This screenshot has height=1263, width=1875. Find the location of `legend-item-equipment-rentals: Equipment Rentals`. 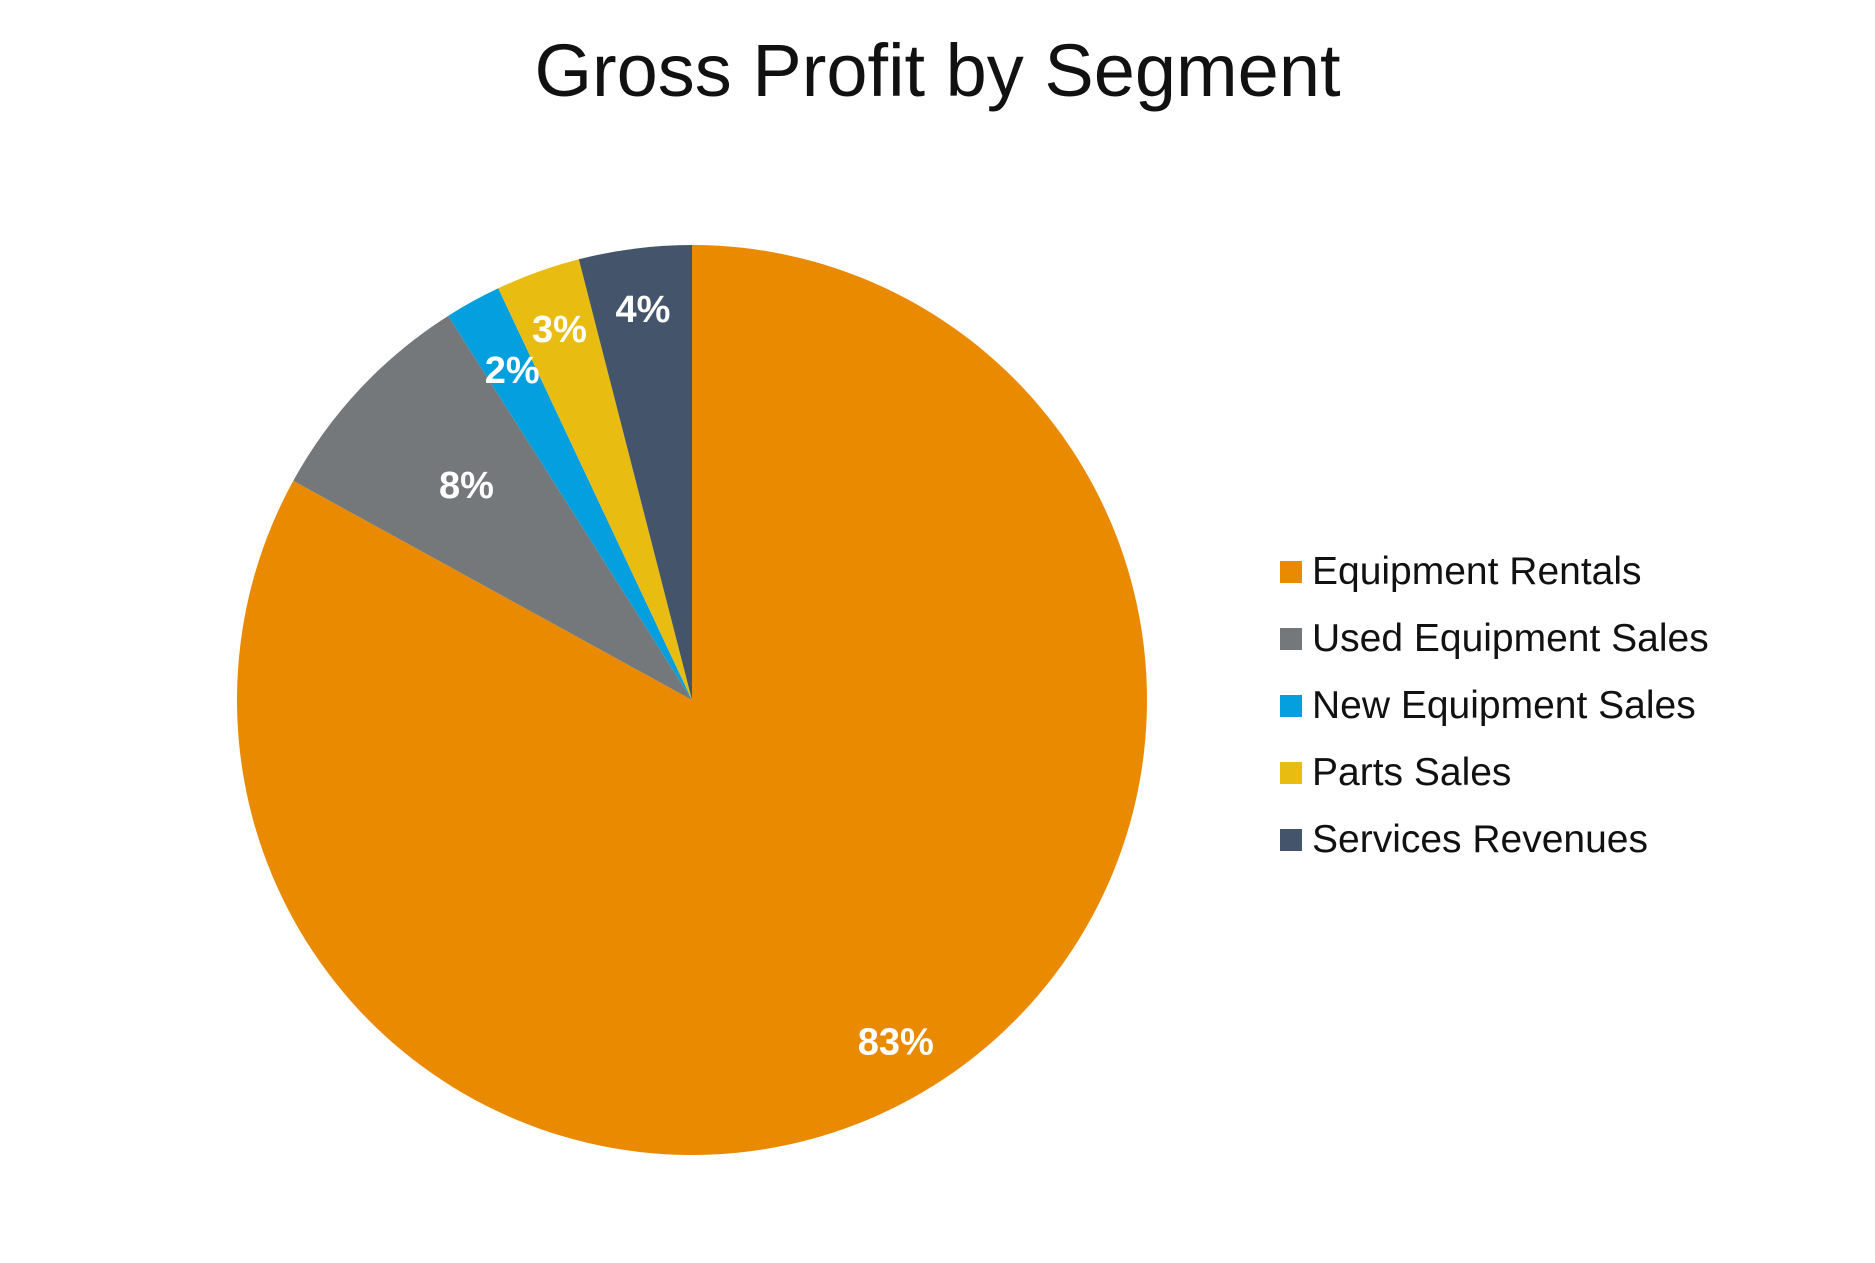

legend-item-equipment-rentals: Equipment Rentals is located at coordinates (1494, 571).